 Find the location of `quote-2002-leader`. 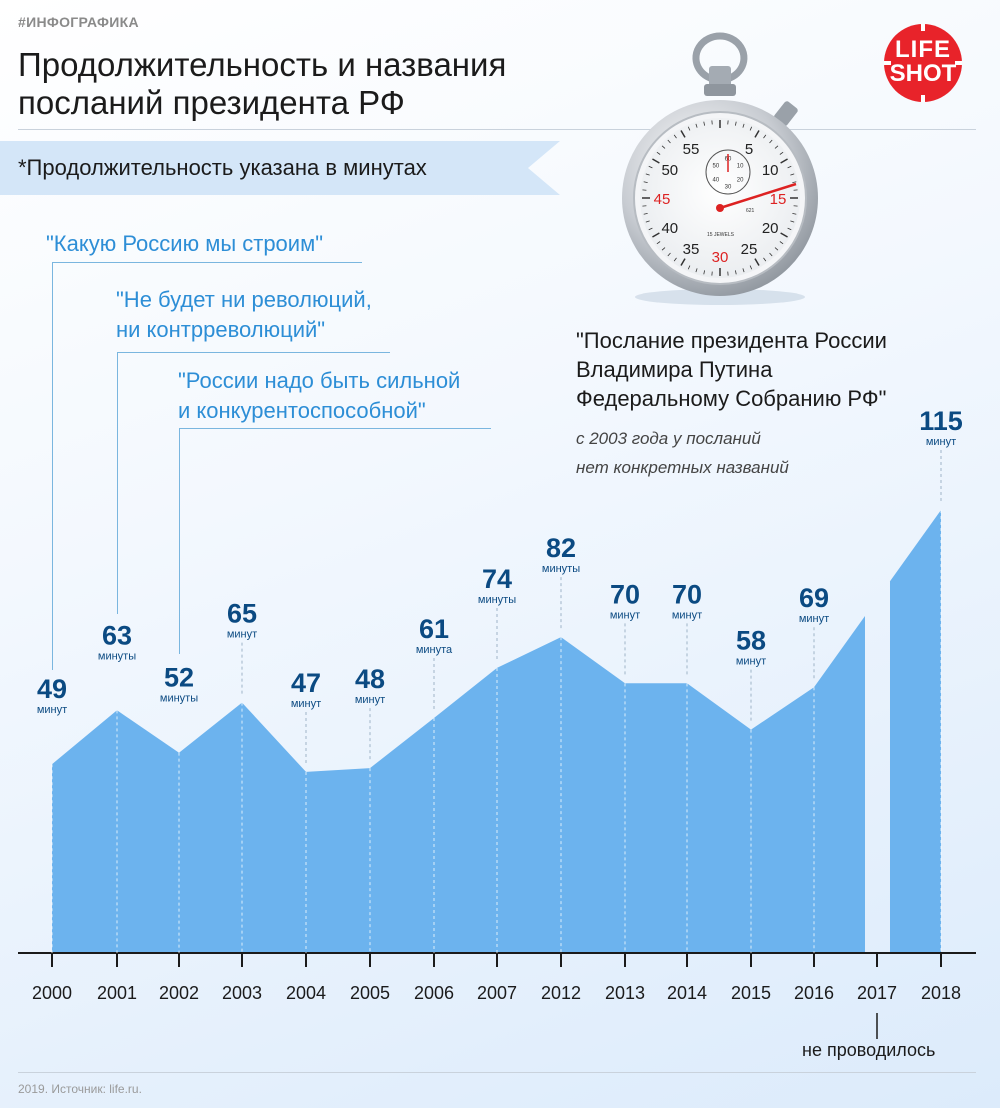

quote-2002-leader is located at coordinates (179, 541).